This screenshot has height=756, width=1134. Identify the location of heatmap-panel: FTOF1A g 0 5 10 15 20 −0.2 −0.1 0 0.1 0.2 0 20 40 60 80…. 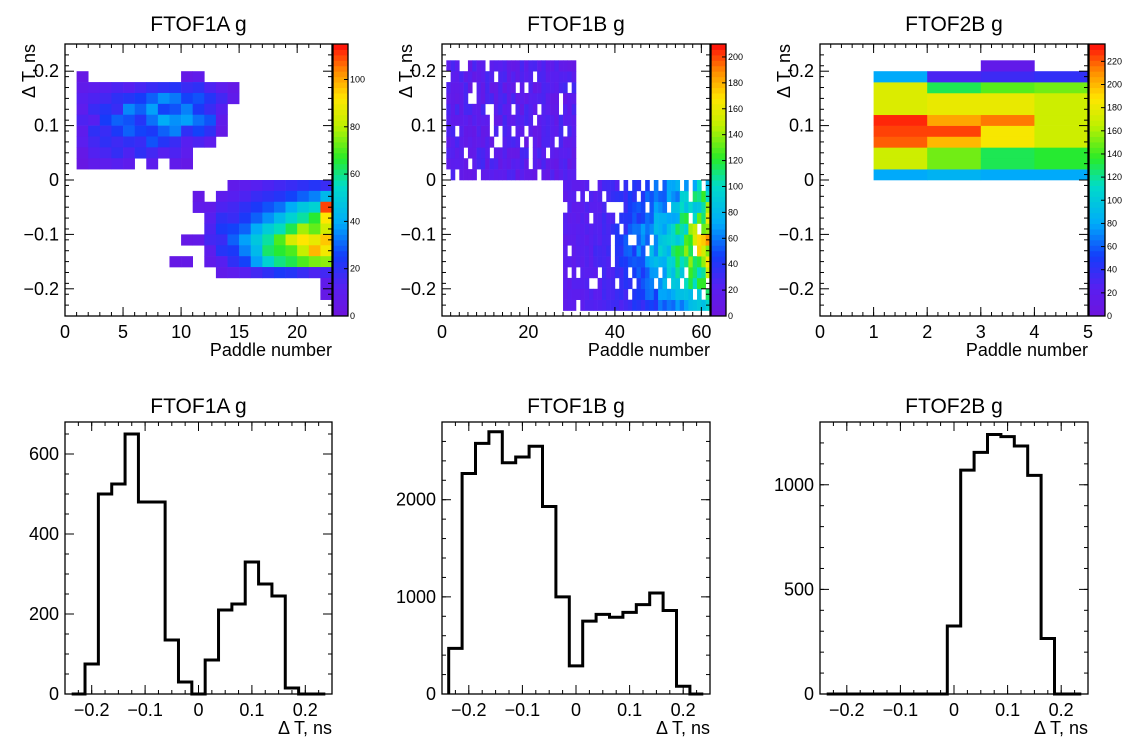
(192, 186).